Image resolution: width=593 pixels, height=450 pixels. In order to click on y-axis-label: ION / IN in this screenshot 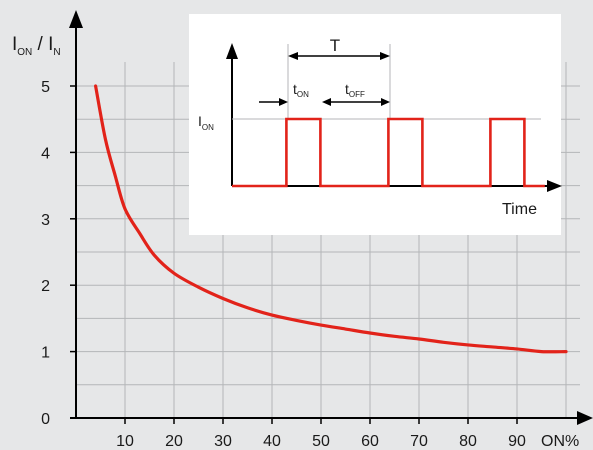, I will do `click(36, 46)`.